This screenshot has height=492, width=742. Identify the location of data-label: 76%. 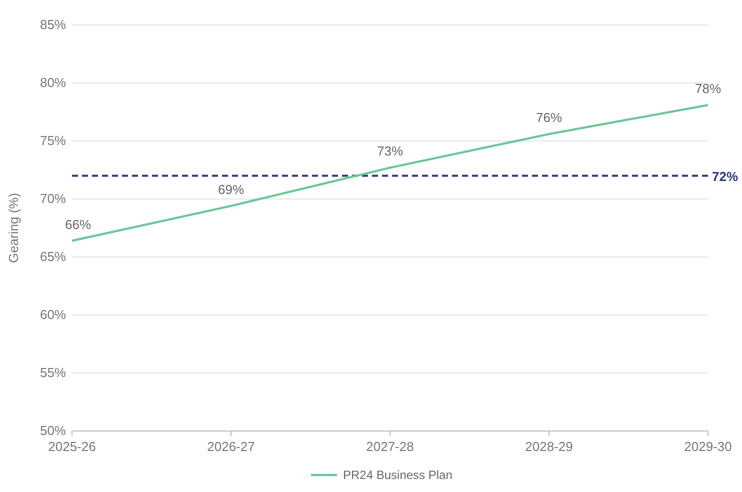
(549, 118).